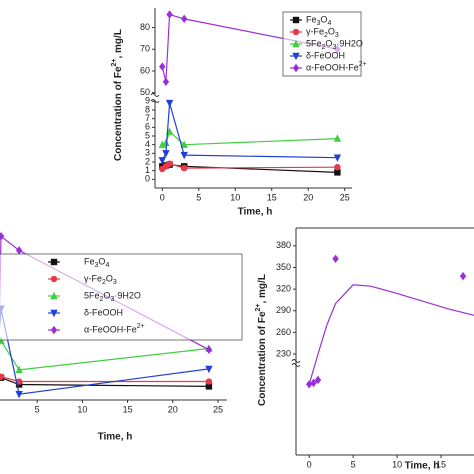 This screenshot has height=474, width=474. What do you see at coordinates (145, 70) in the screenshot?
I see `y-tick-label: 60` at bounding box center [145, 70].